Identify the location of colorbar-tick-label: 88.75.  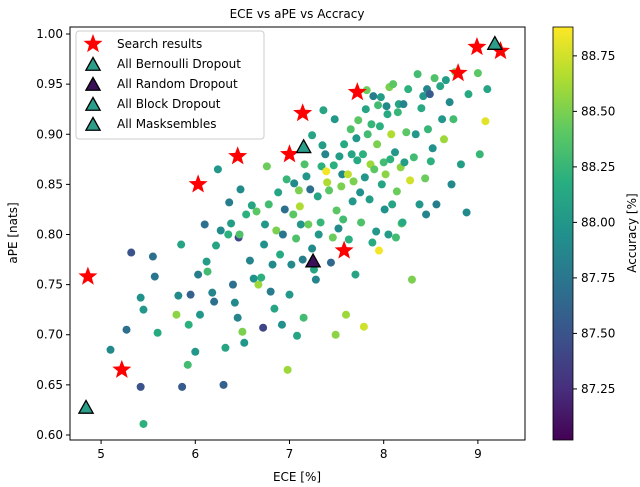
(598, 56).